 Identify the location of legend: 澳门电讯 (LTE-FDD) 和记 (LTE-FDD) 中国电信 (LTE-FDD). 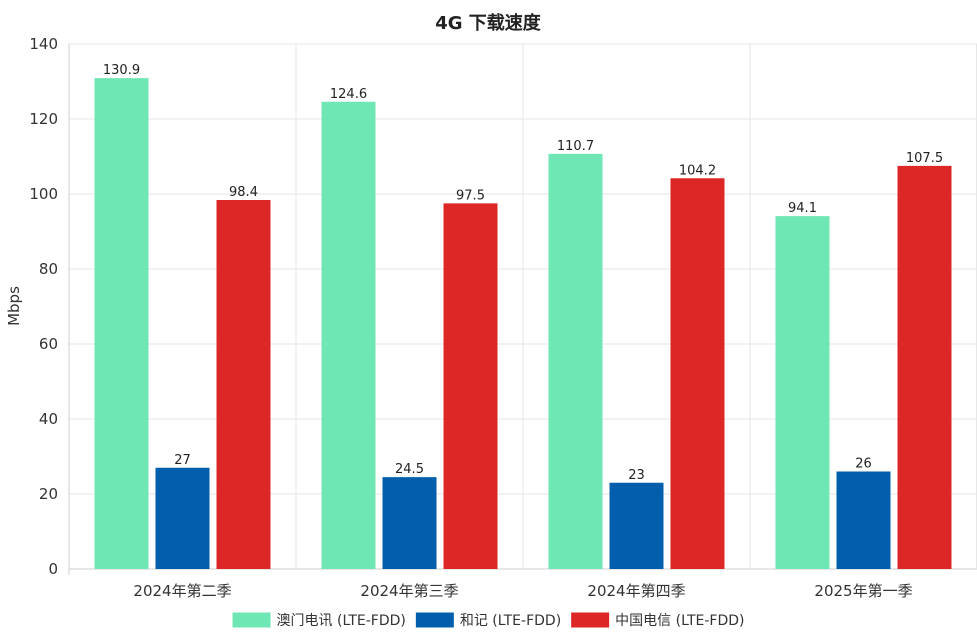
(488, 621).